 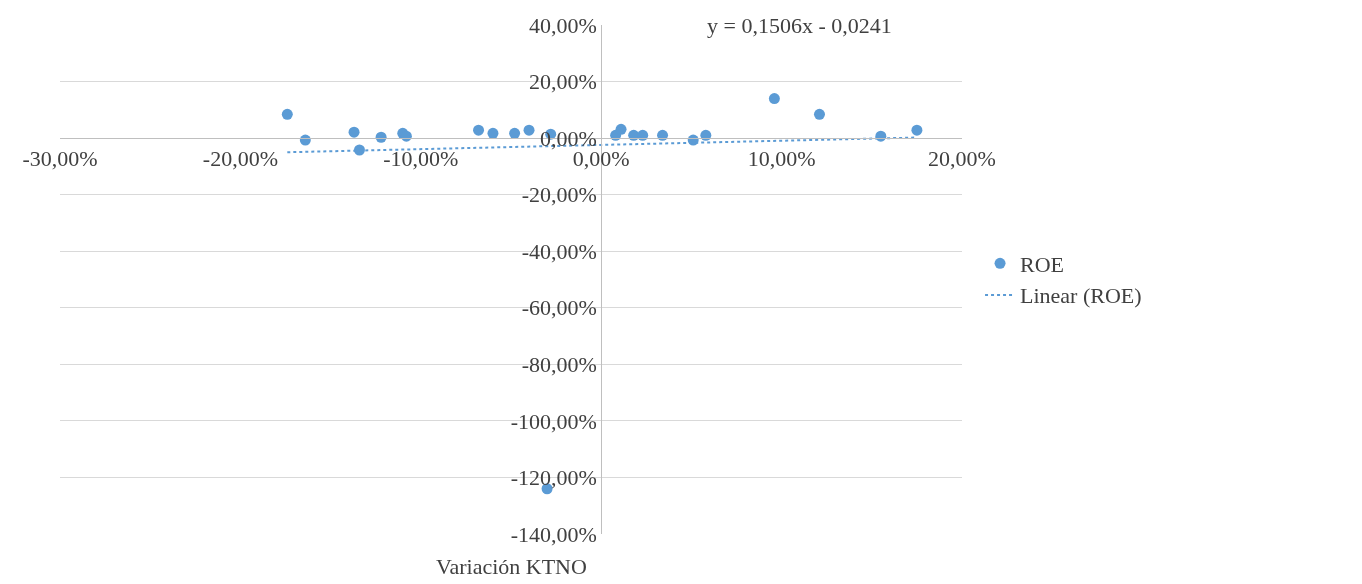 I want to click on y-tick-label: -100,00%, so click(x=553, y=421).